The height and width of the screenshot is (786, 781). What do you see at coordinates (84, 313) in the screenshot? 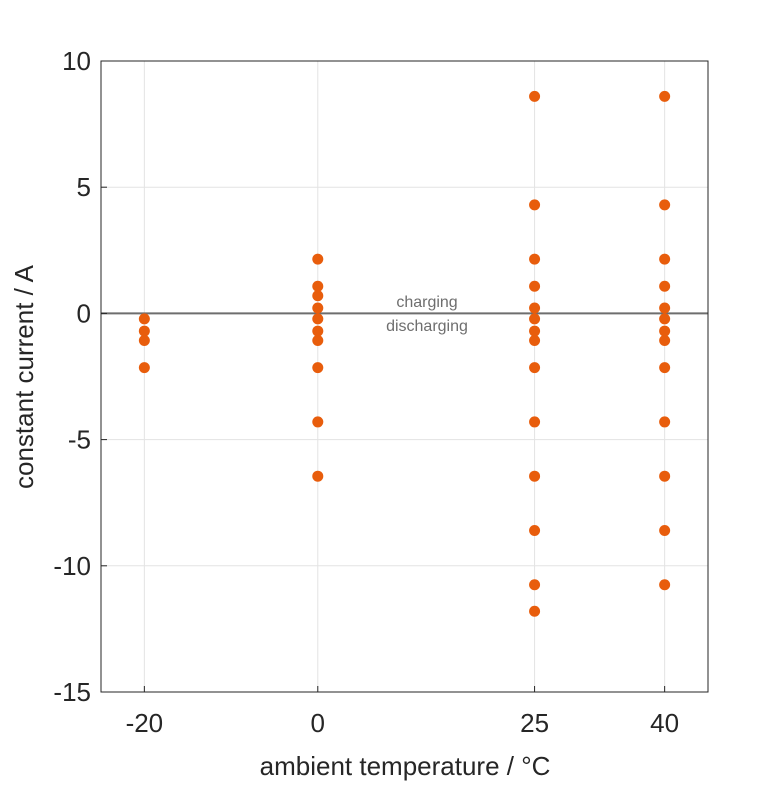
I see `y-tick-label: 0` at bounding box center [84, 313].